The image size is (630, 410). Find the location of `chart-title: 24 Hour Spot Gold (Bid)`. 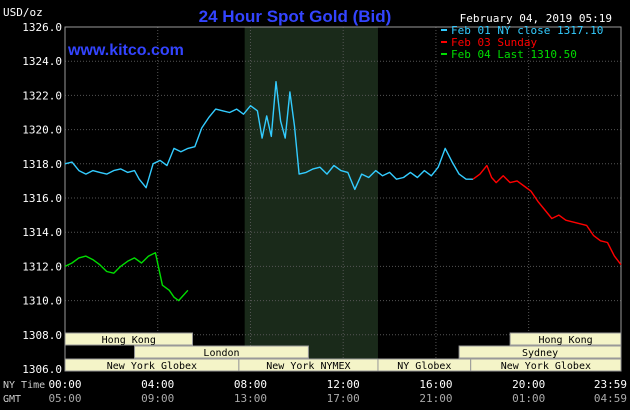

chart-title: 24 Hour Spot Gold (Bid) is located at coordinates (295, 16).